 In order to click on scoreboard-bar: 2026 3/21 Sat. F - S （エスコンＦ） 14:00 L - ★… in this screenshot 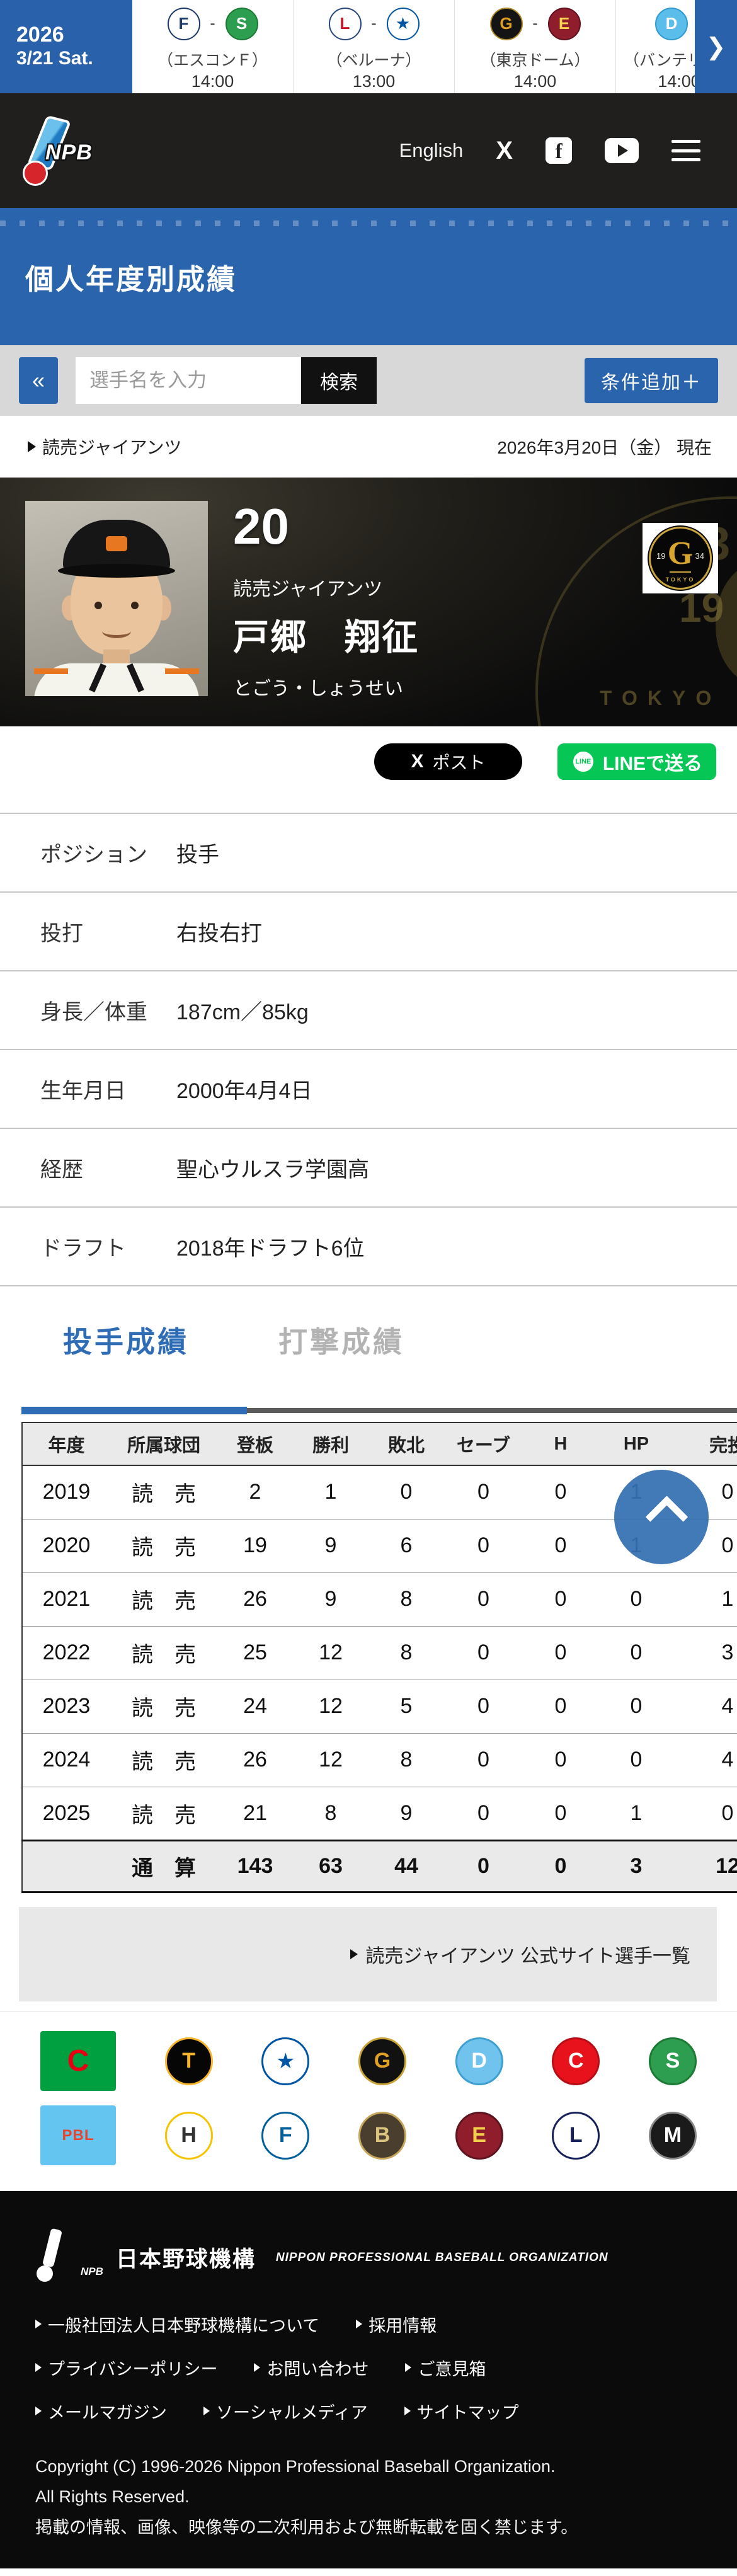, I will do `click(368, 46)`.